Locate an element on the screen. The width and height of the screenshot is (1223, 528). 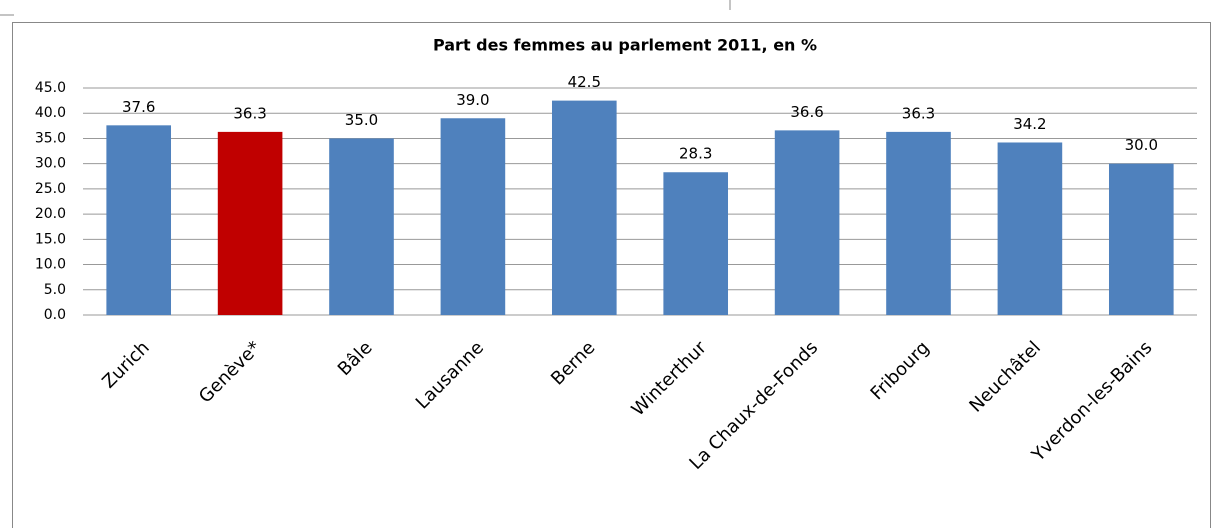
value-label: 34.2 is located at coordinates (1029, 124).